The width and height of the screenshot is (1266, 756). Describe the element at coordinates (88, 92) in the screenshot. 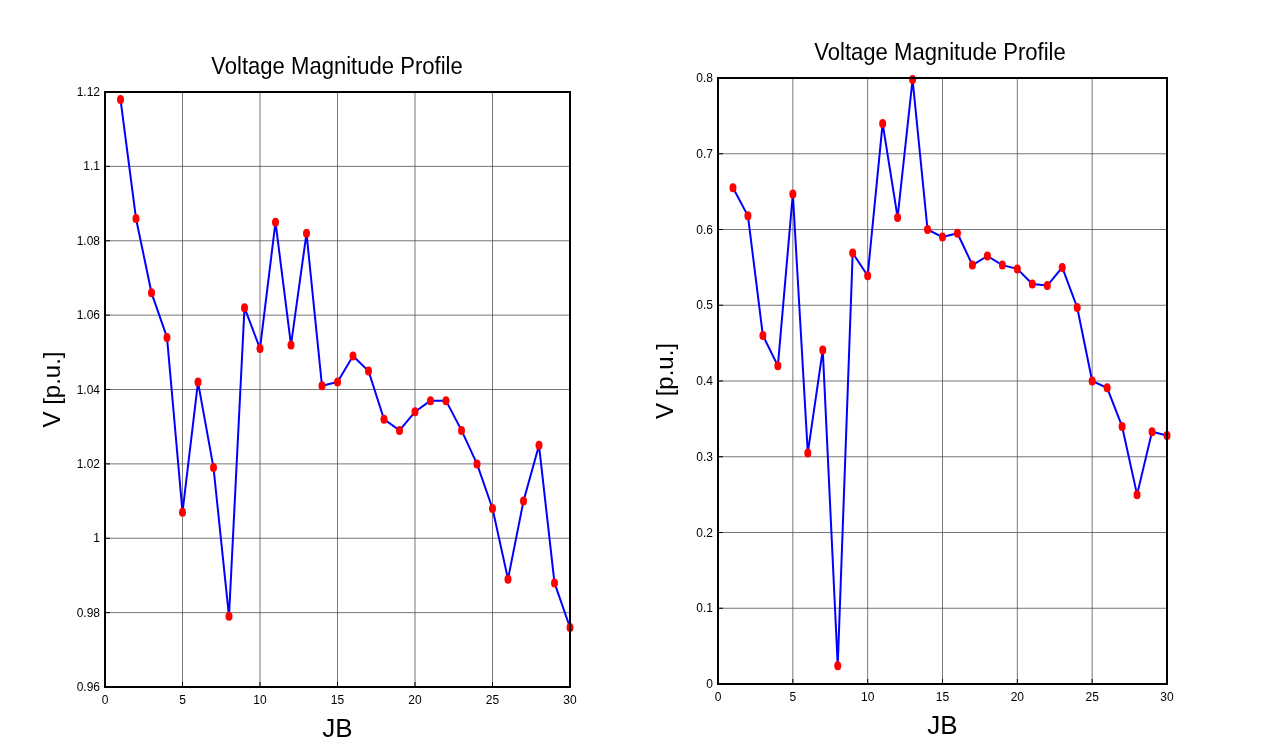

I see `y-tick-label: 1.12` at that location.